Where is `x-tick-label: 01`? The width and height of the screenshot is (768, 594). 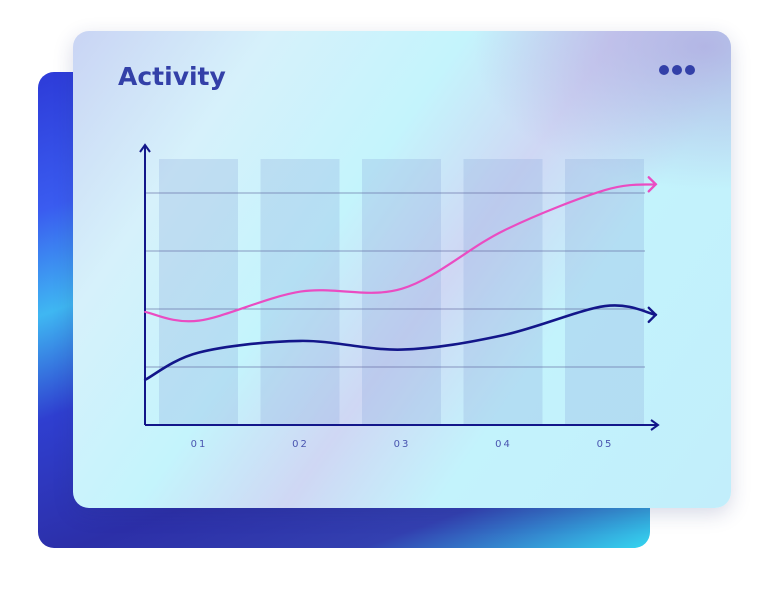
x-tick-label: 01 is located at coordinates (199, 444).